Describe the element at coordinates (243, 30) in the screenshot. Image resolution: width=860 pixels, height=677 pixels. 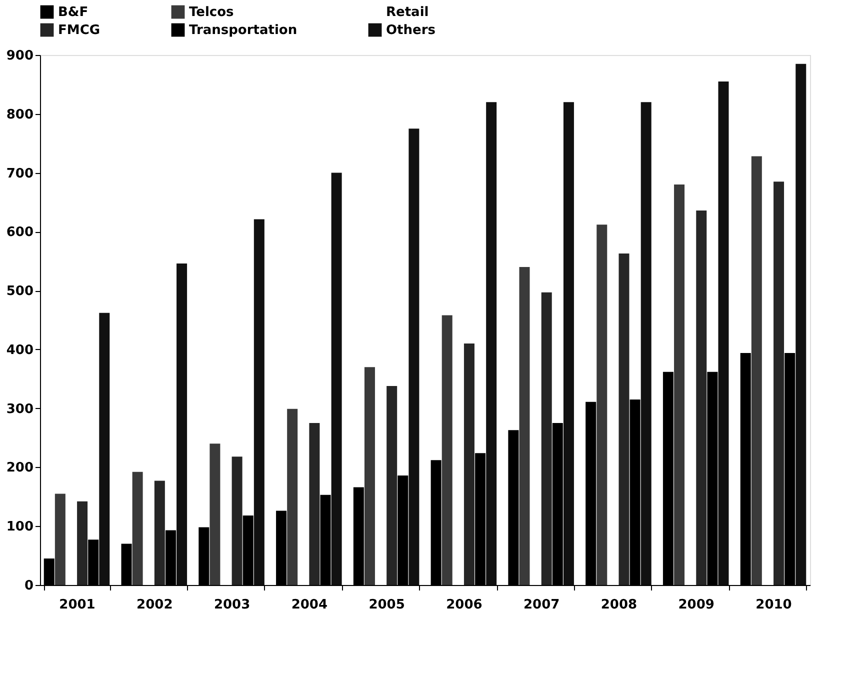
I see `legend-label: Transportation` at that location.